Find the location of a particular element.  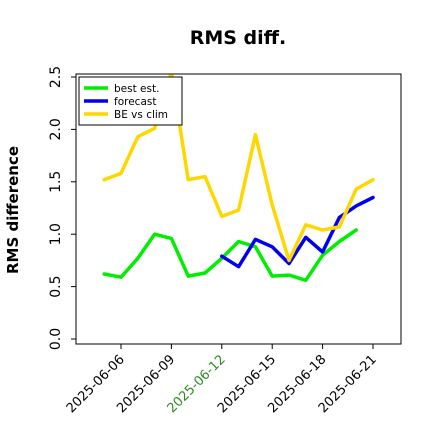

y-tick-label: 1.5 is located at coordinates (56, 182).